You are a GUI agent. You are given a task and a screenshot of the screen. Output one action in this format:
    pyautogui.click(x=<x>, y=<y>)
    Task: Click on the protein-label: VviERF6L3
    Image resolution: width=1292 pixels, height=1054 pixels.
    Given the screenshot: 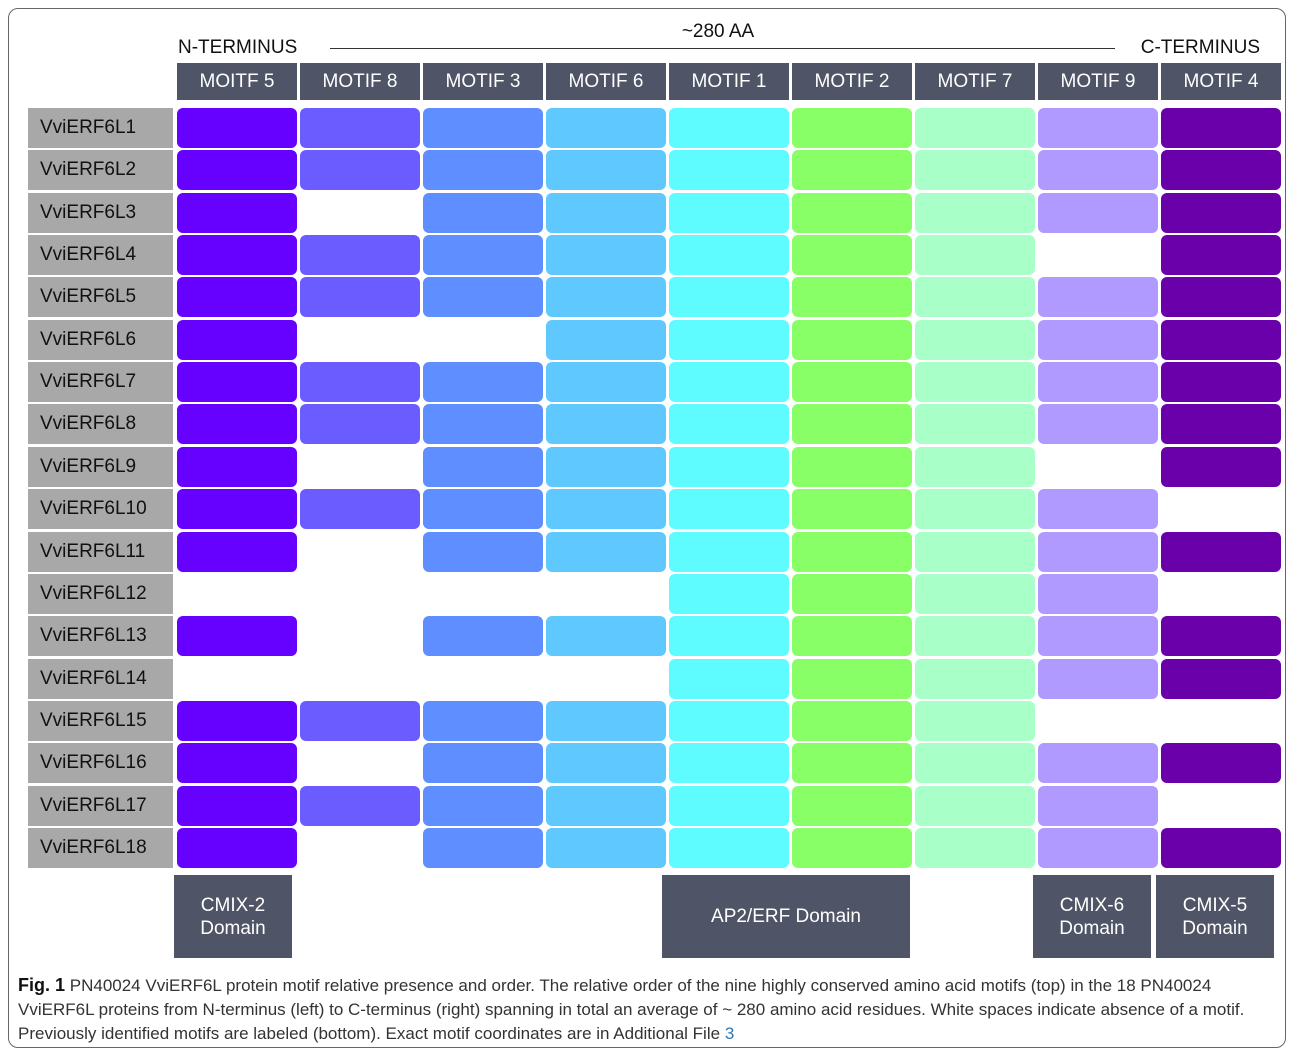 What is the action you would take?
    pyautogui.click(x=100, y=212)
    